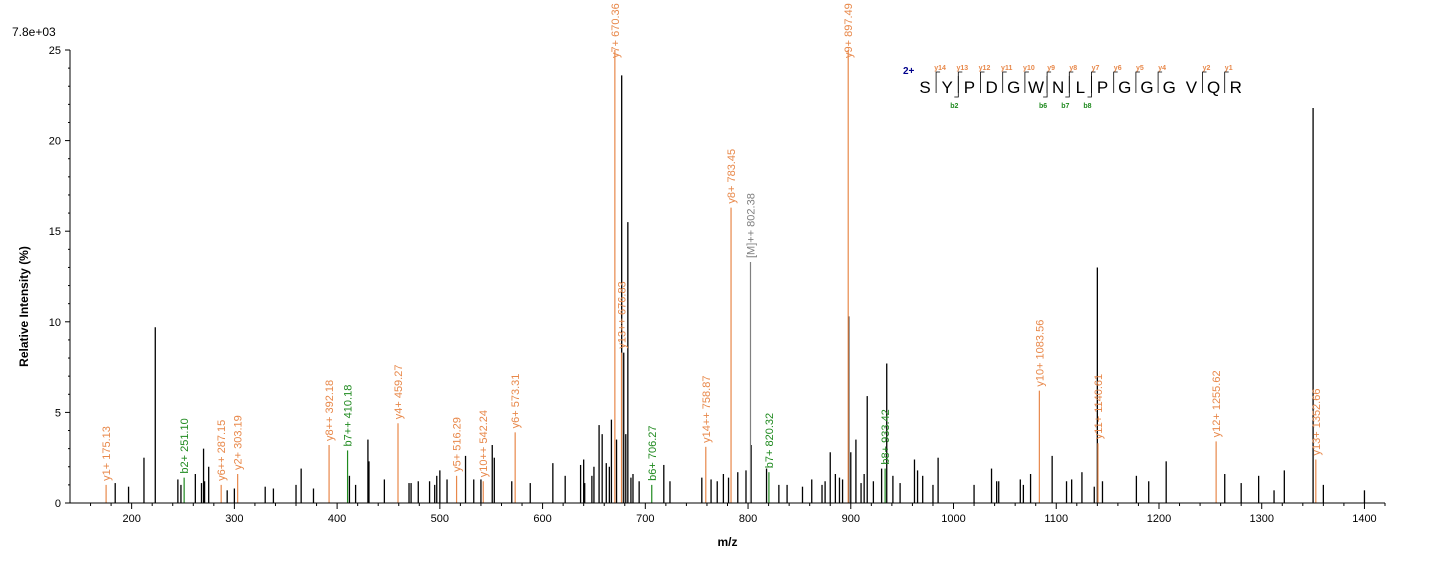 The width and height of the screenshot is (1436, 562). I want to click on x-tick-label: 1000, so click(953, 519).